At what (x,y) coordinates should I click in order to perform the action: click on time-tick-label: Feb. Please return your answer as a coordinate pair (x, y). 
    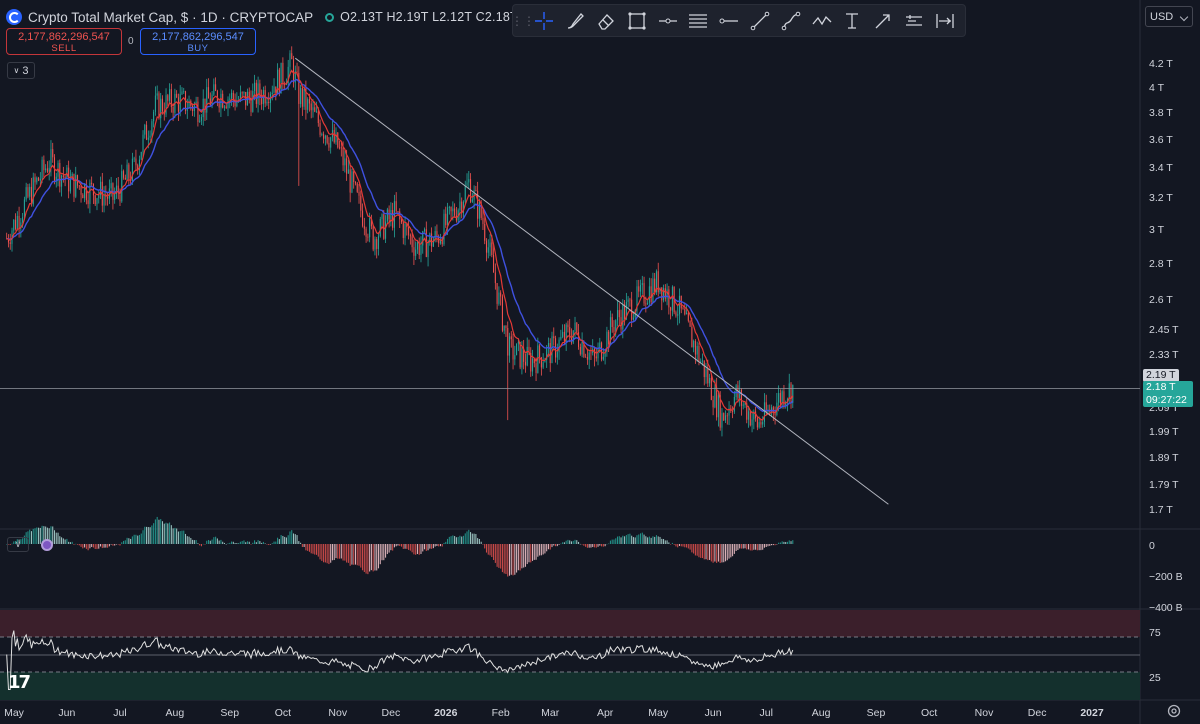
    Looking at the image, I should click on (500, 713).